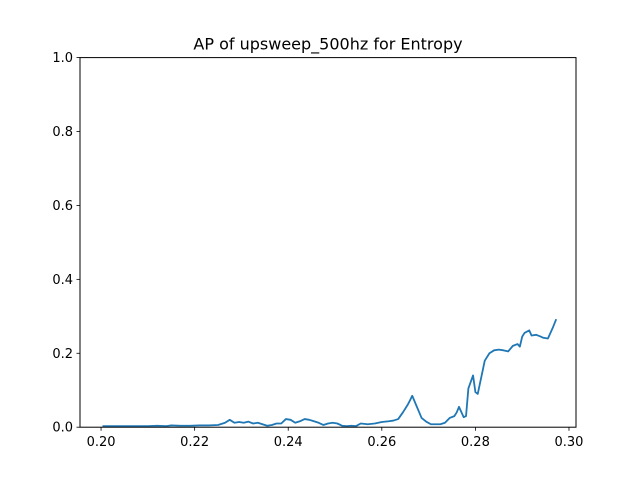 This screenshot has width=640, height=480. What do you see at coordinates (327, 45) in the screenshot?
I see `chart-title: AP of upsweep_500hz for Entropy` at bounding box center [327, 45].